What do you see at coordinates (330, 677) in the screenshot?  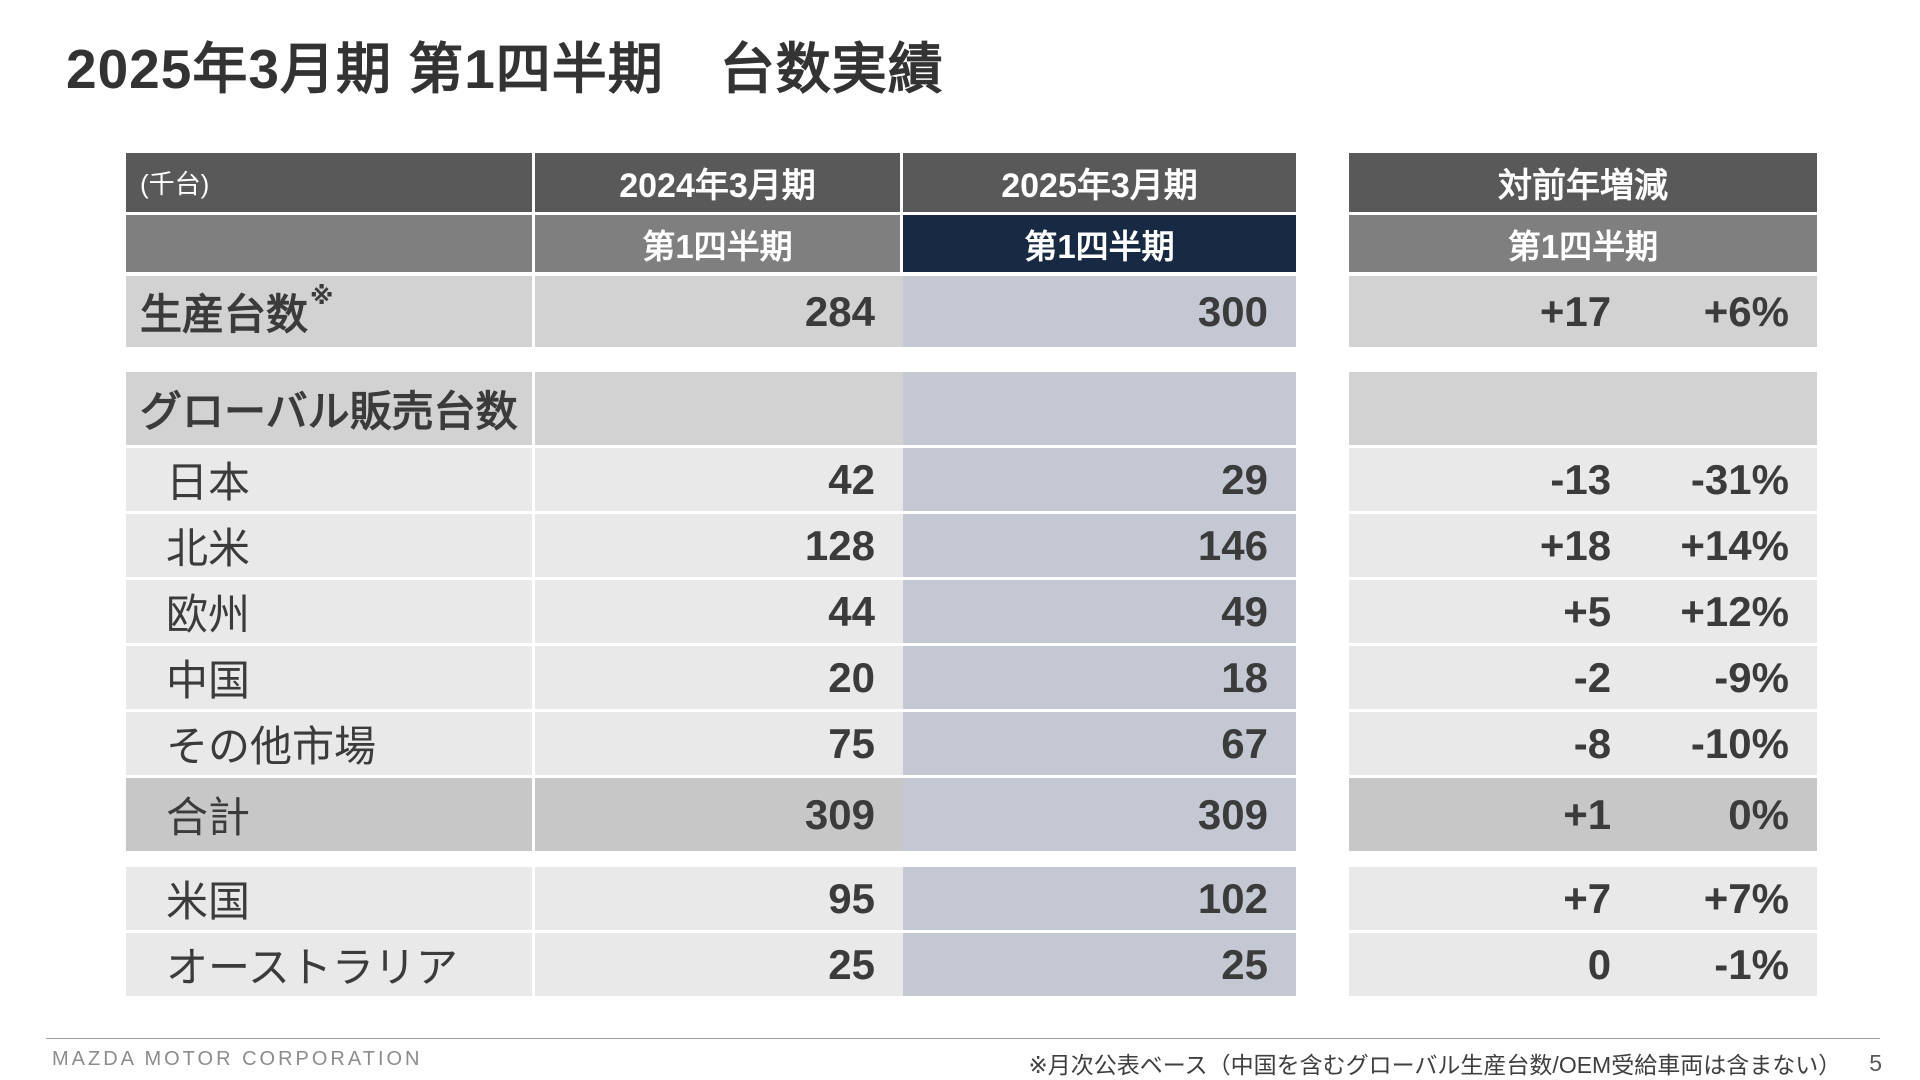 I see `row-label-cell: 中国` at bounding box center [330, 677].